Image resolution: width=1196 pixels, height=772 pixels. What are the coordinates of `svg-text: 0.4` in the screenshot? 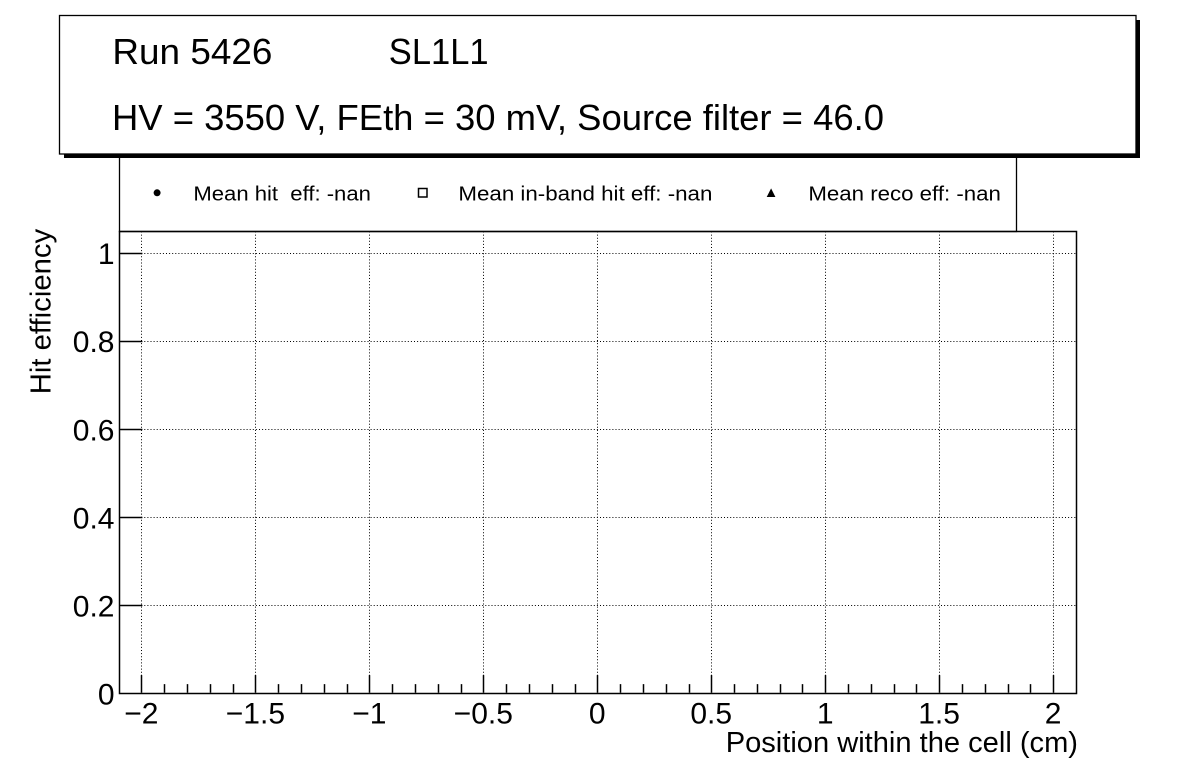 It's located at (94, 518).